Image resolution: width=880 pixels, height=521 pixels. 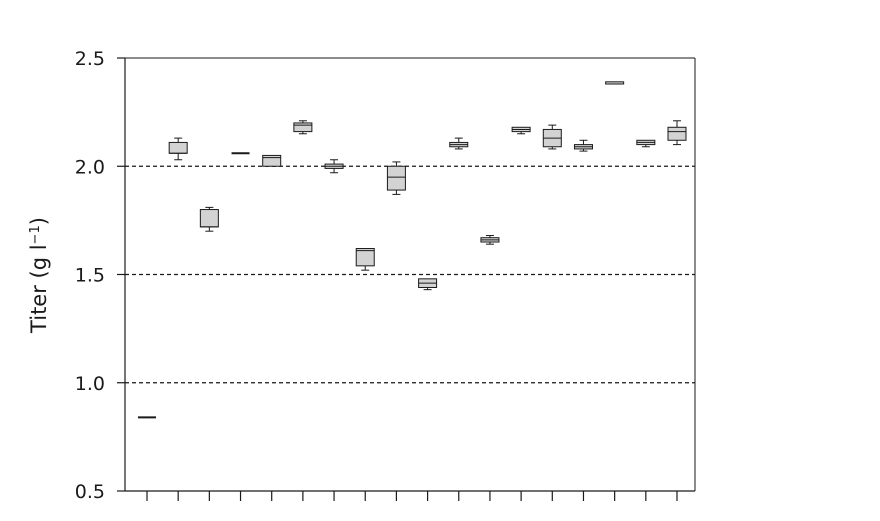 What do you see at coordinates (35, 234) in the screenshot?
I see `y-axis-title-superscript: −1` at bounding box center [35, 234].